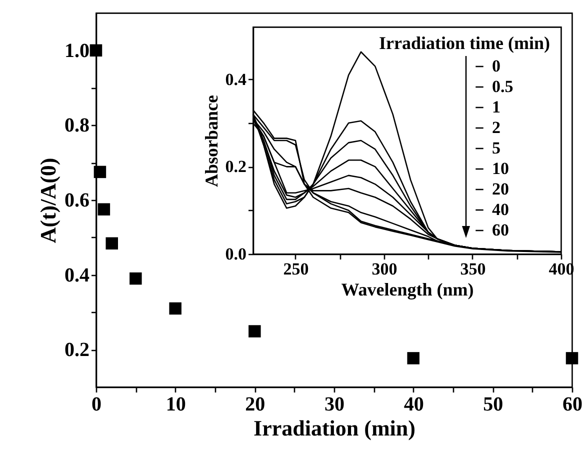  I want to click on legend-label: 40, so click(500, 209).